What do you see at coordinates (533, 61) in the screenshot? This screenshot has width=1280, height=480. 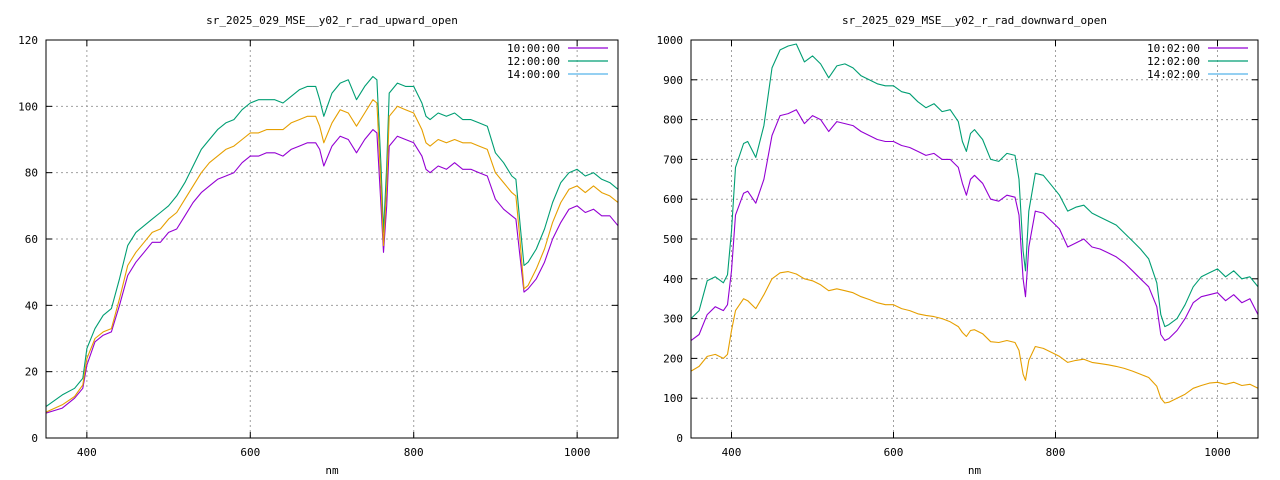 I see `legend-label: 12:00:00` at bounding box center [533, 61].